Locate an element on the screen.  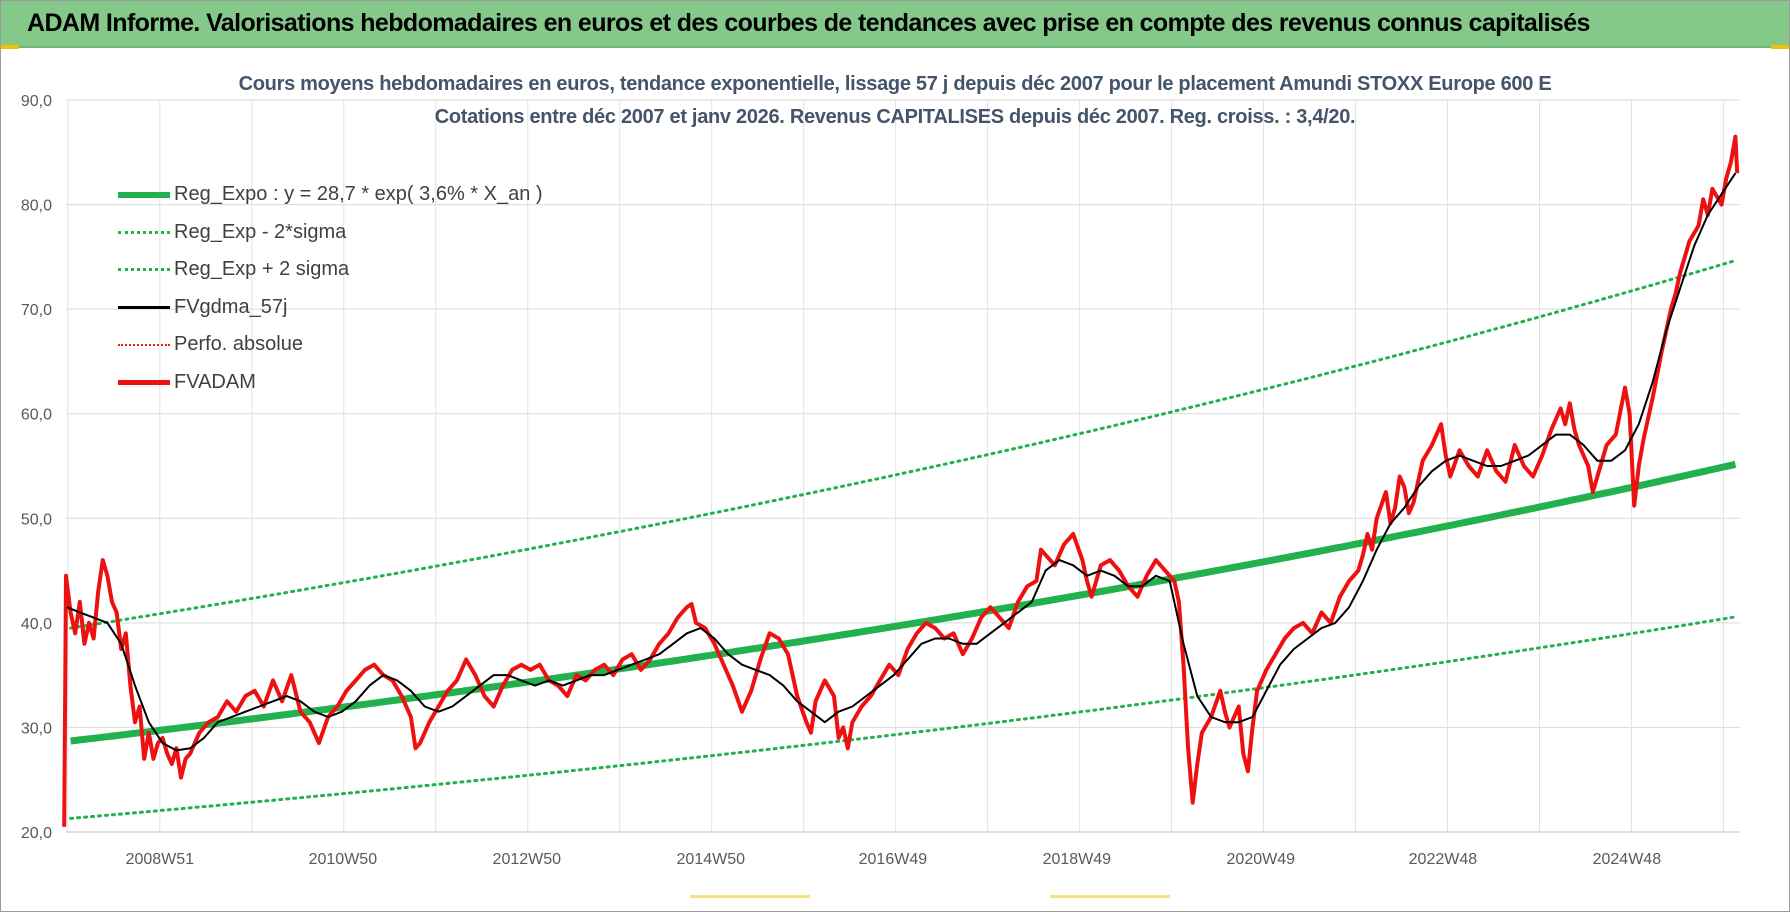
x-tick-label: 2008W51 is located at coordinates (160, 859).